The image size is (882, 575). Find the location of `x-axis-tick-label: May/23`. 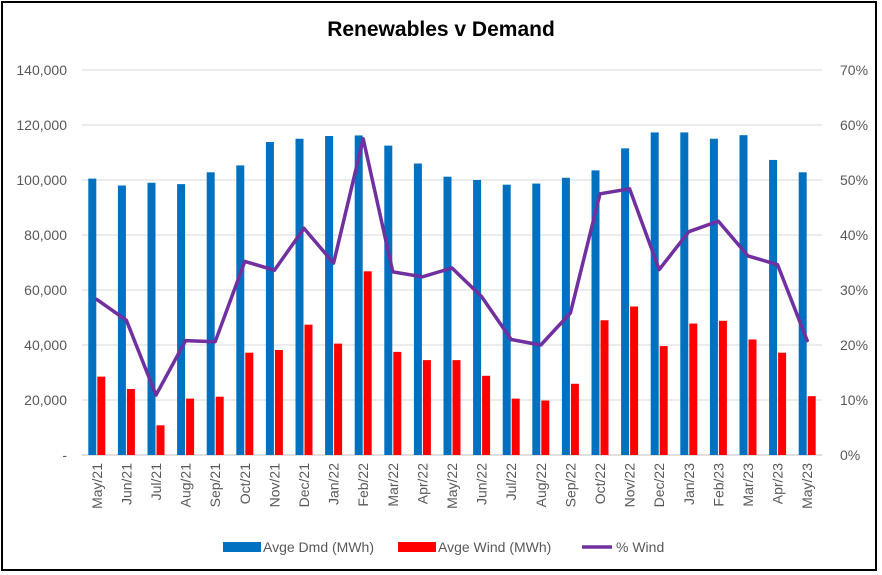

x-axis-tick-label: May/23 is located at coordinates (807, 486).